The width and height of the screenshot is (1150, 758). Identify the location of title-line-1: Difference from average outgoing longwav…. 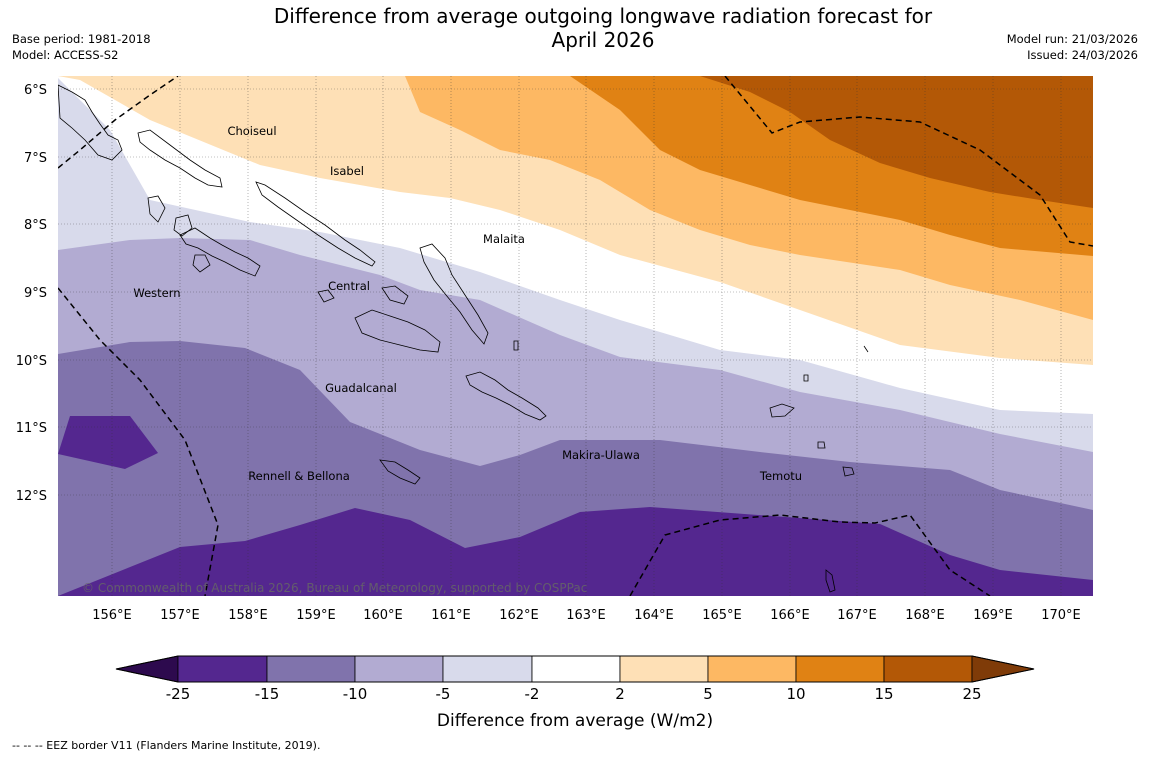
(603, 16).